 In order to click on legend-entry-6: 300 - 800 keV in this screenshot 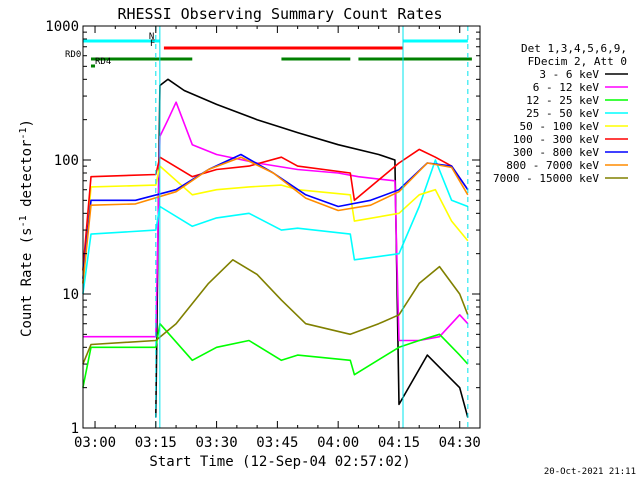, I will do `click(556, 152)`.